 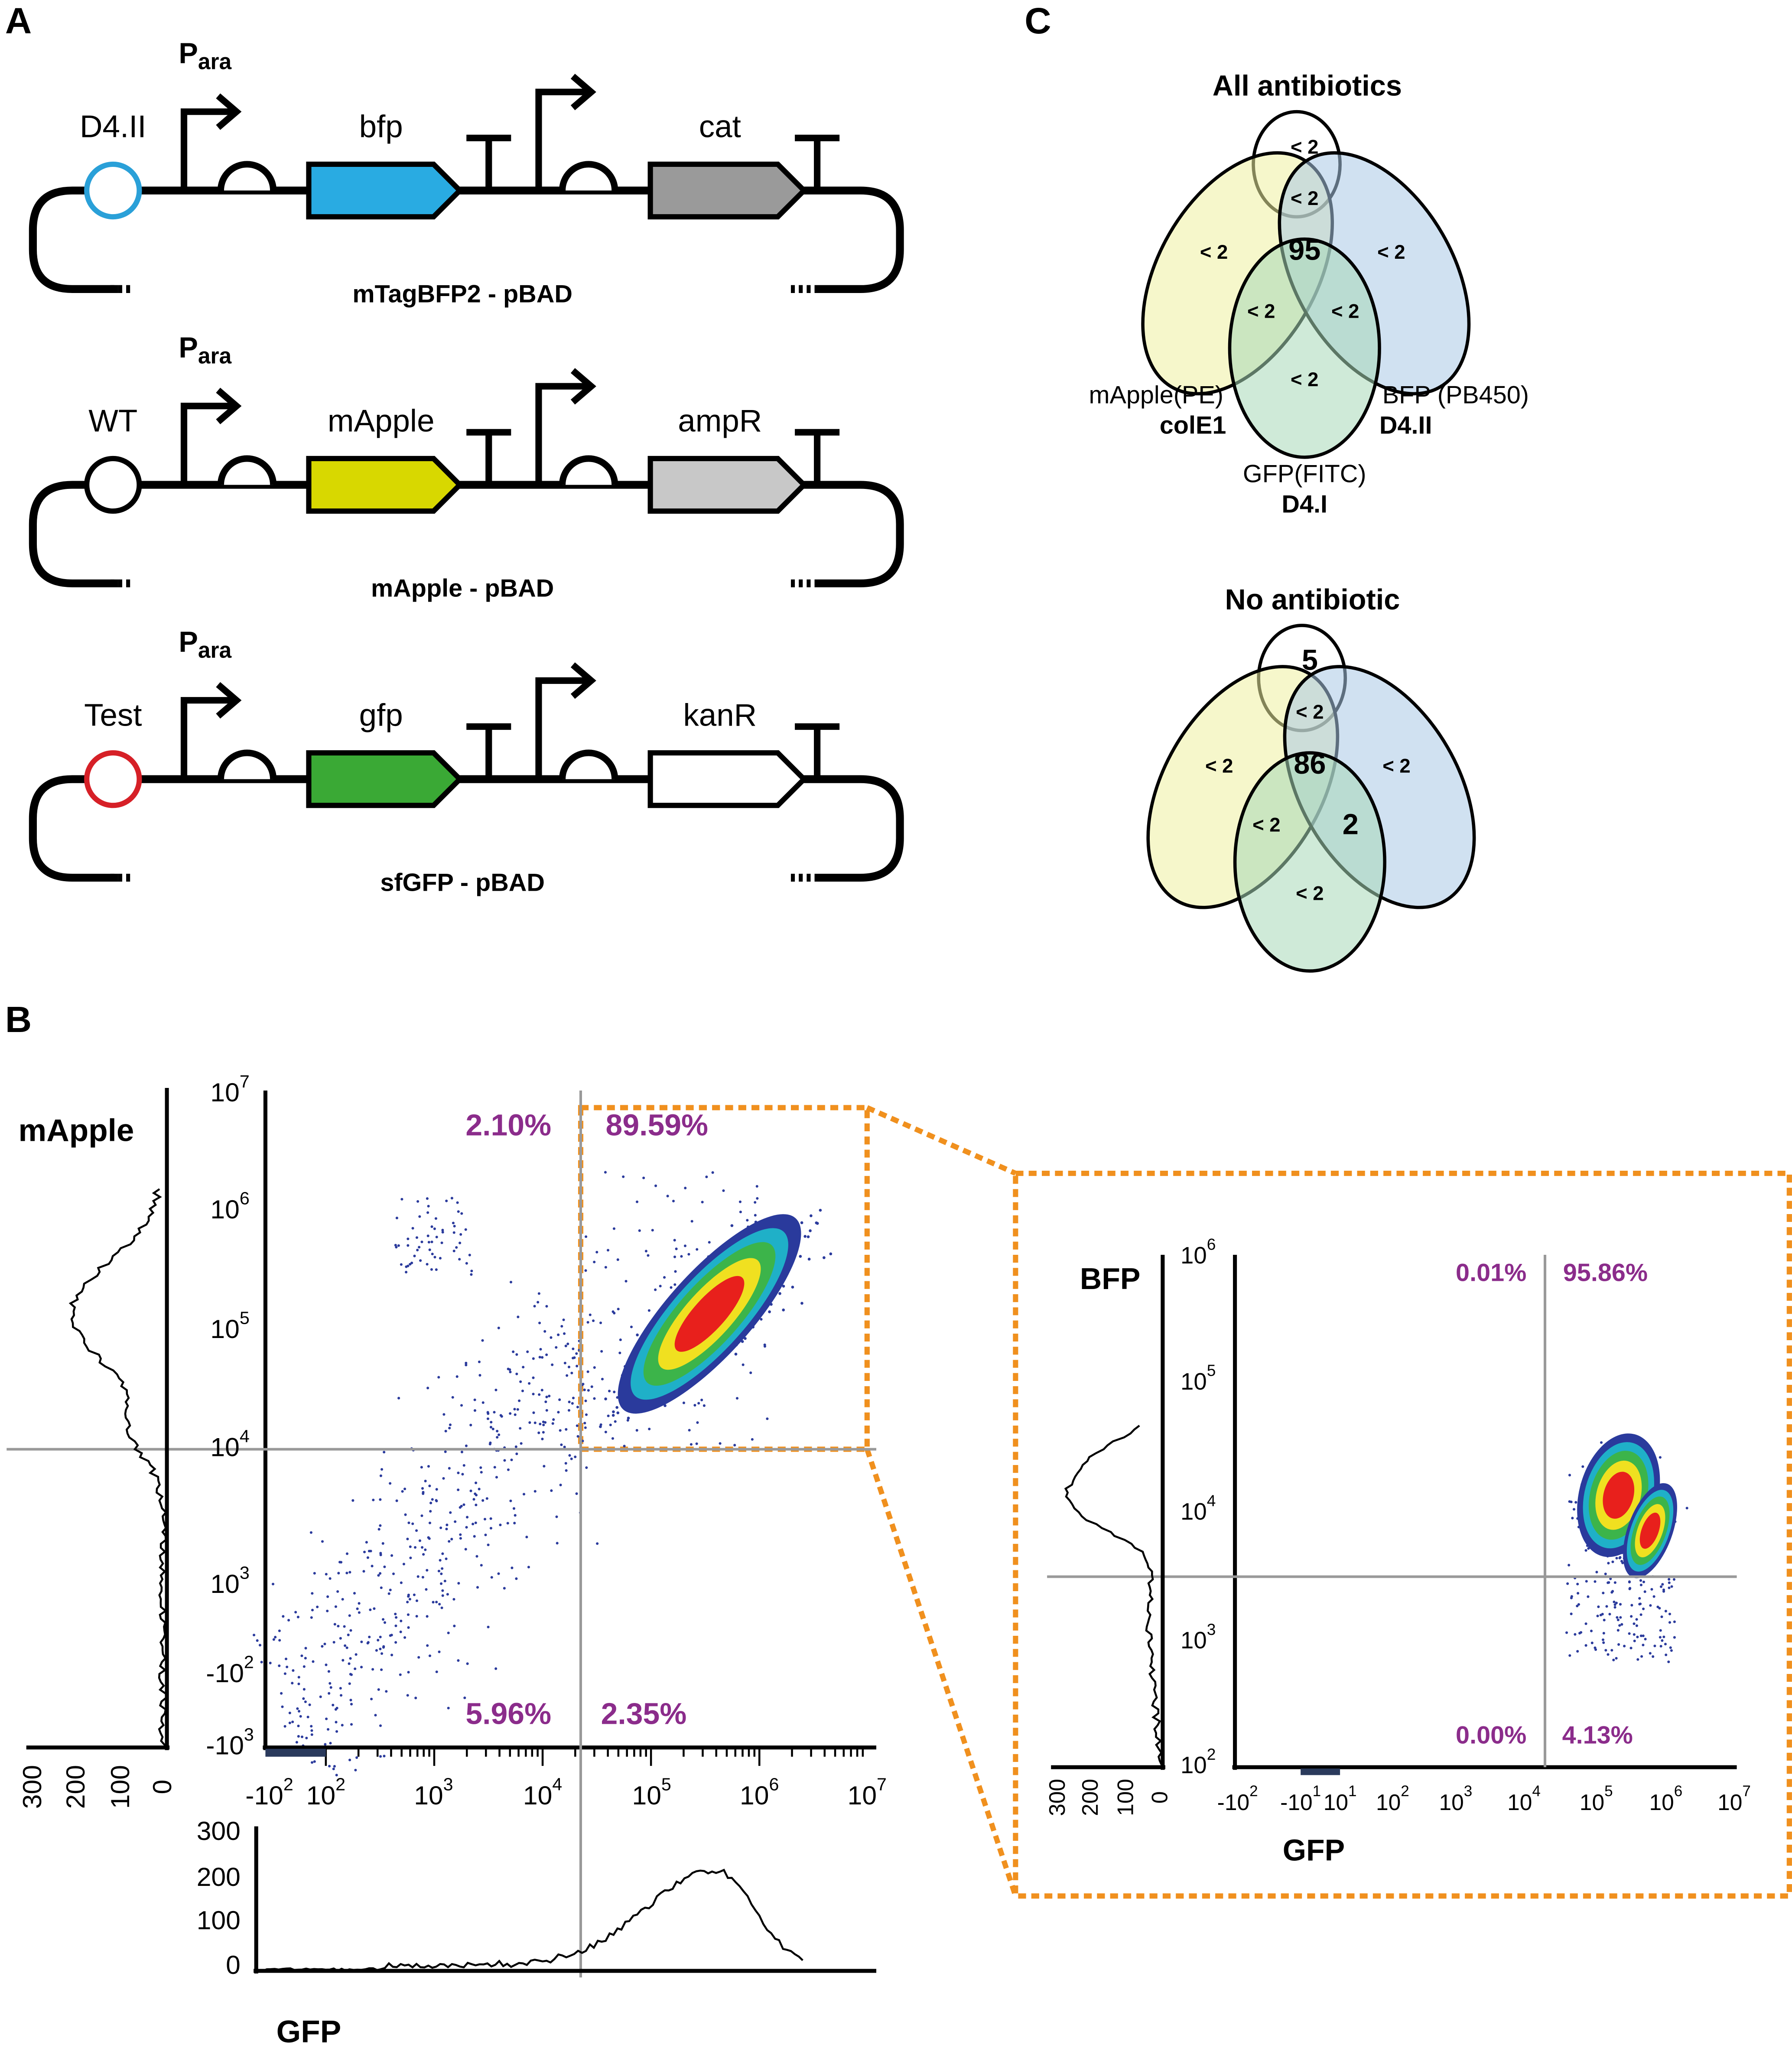 I want to click on tick-base: 10, so click(x=646, y=1795).